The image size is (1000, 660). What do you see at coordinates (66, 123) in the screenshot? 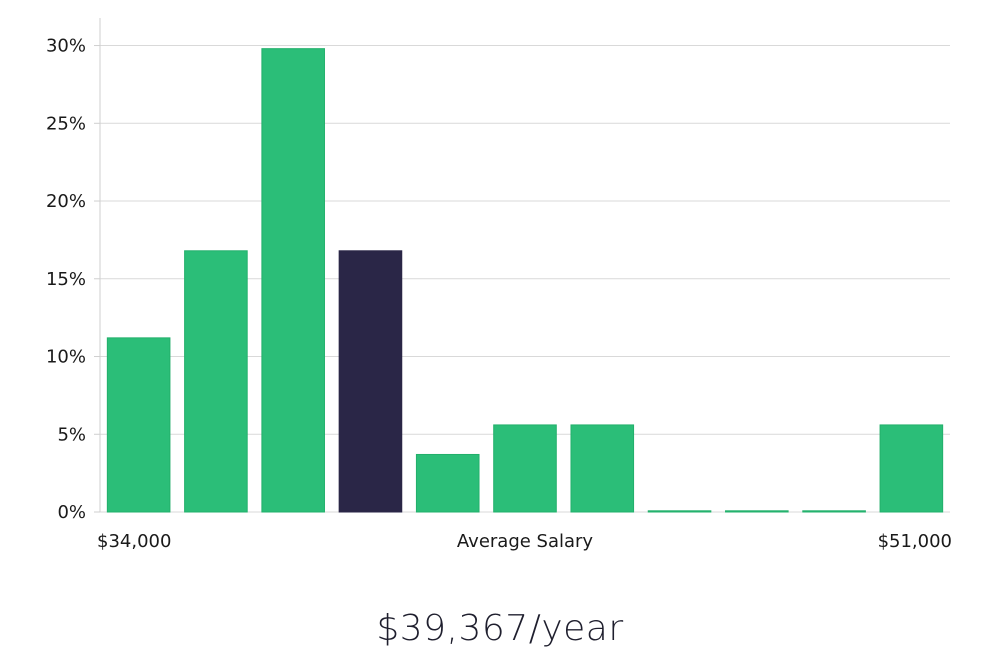
I see `y-tick-label: 25%` at bounding box center [66, 123].